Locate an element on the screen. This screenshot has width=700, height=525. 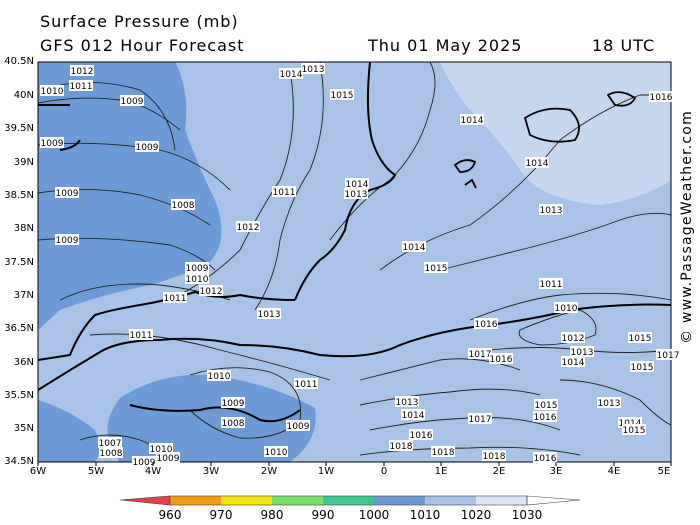
island-menorca is located at coordinates (621, 99).